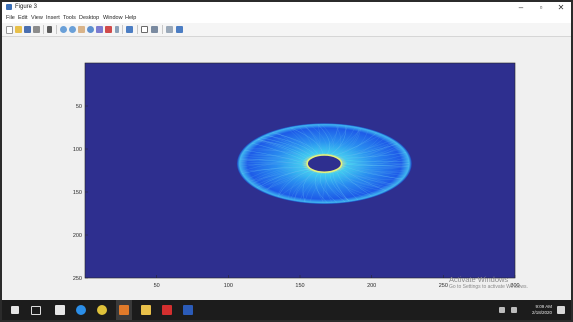  Describe the element at coordinates (15, 310) in the screenshot. I see `start-icon` at that location.